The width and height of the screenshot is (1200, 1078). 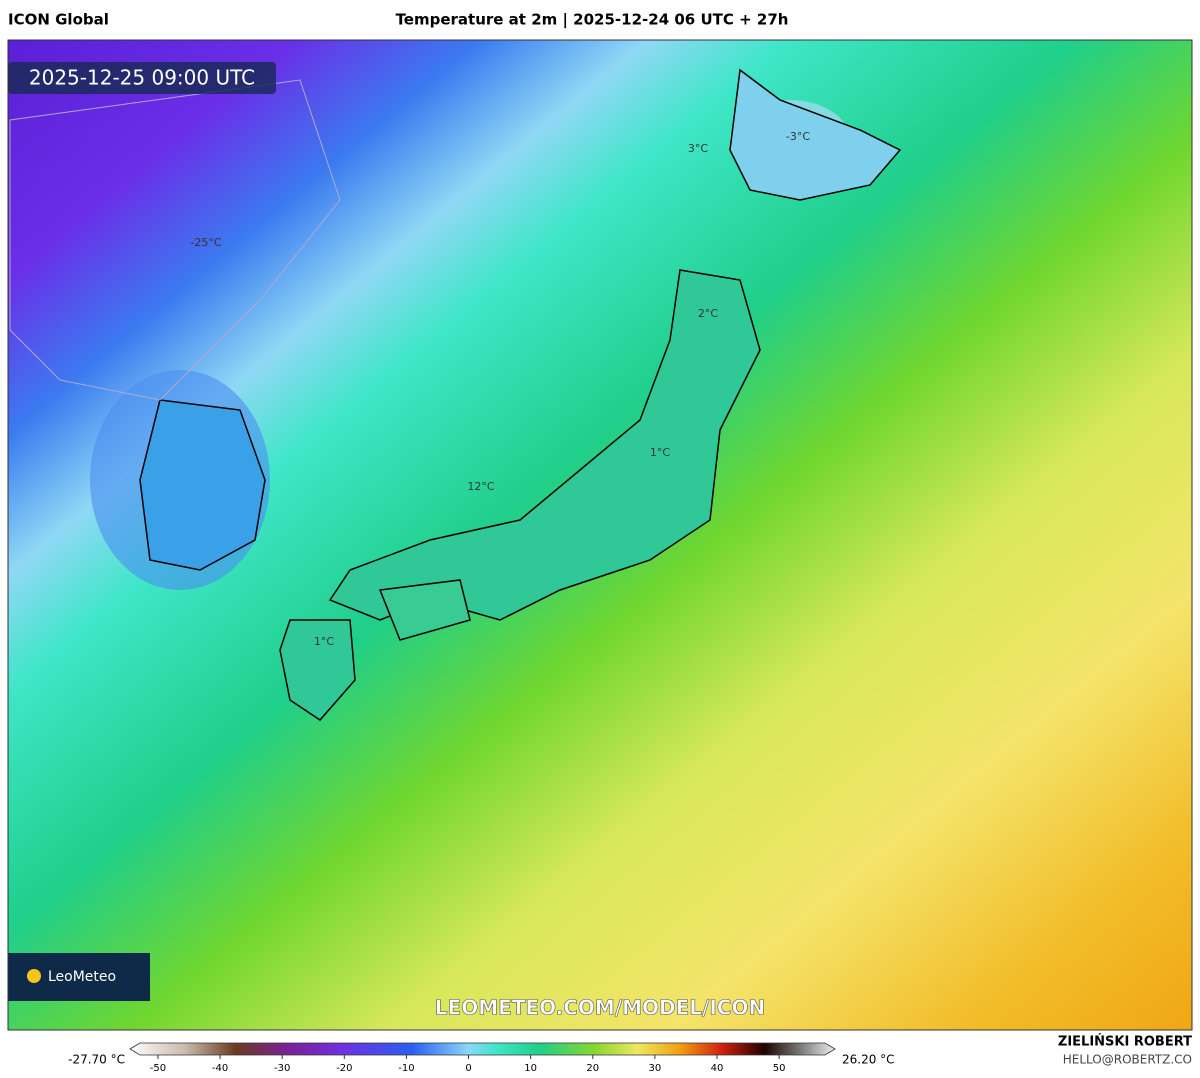 I want to click on timestamp: 2025-12-25 09:00 UTC, so click(x=142, y=78).